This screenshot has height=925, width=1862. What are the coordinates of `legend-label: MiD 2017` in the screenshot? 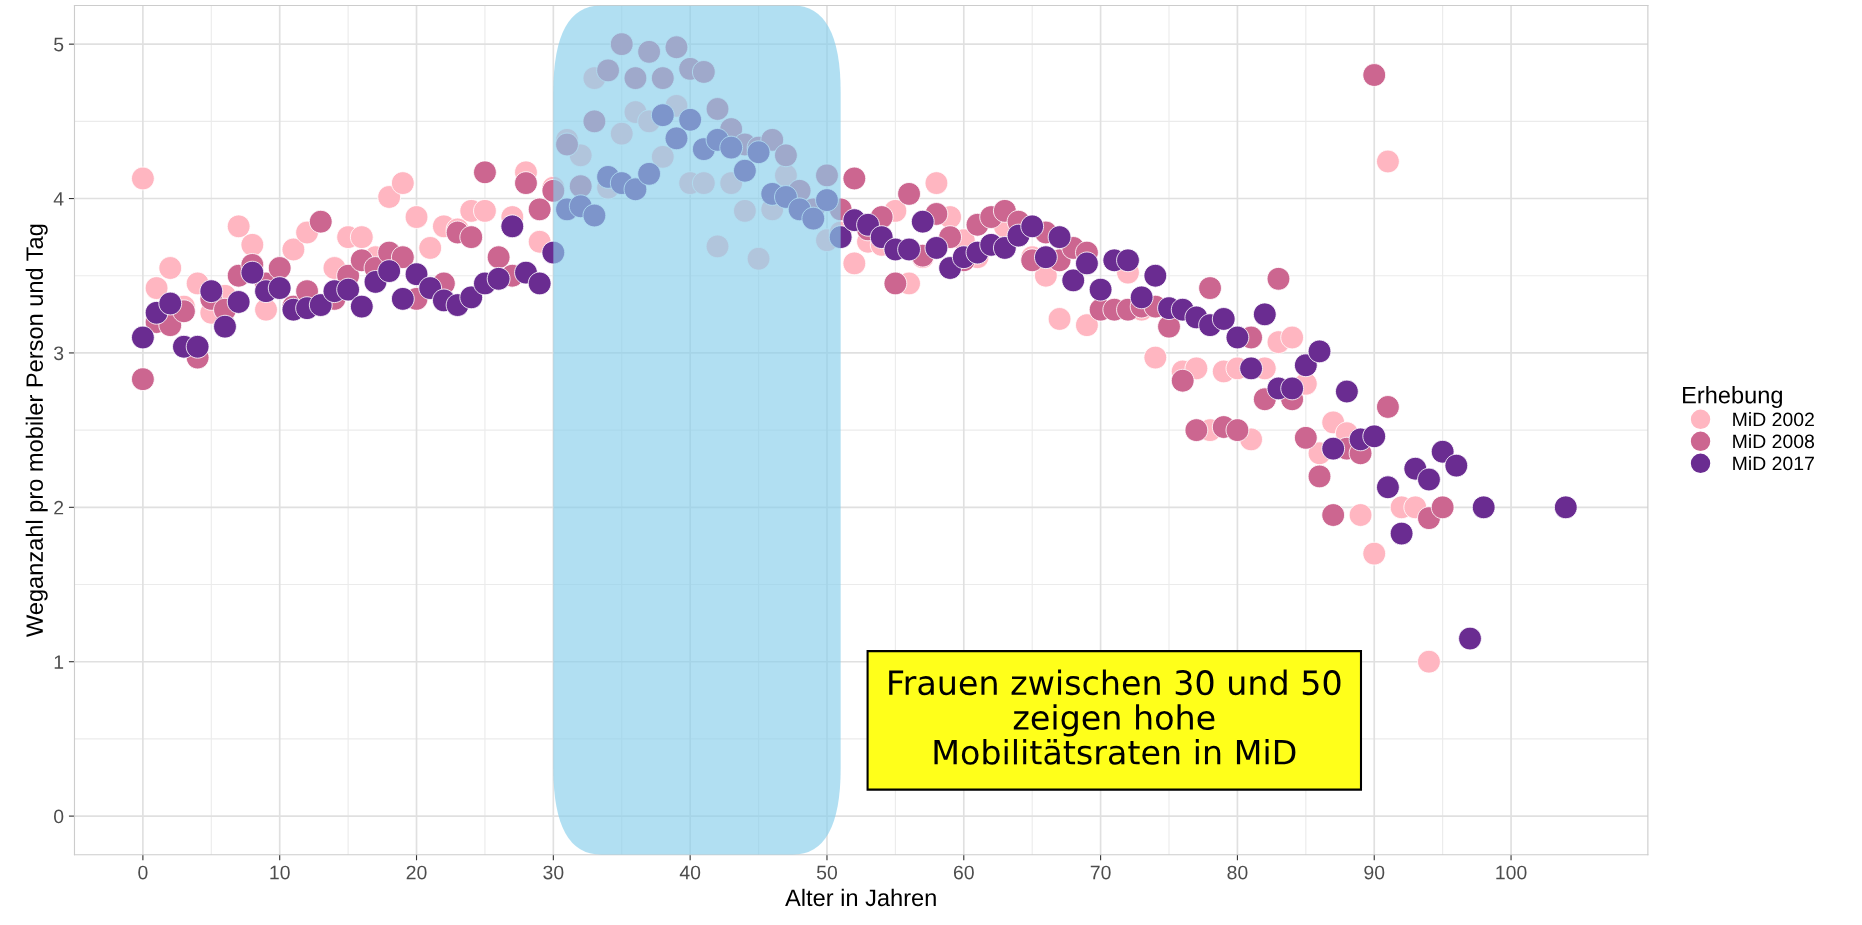 It's located at (1773, 463).